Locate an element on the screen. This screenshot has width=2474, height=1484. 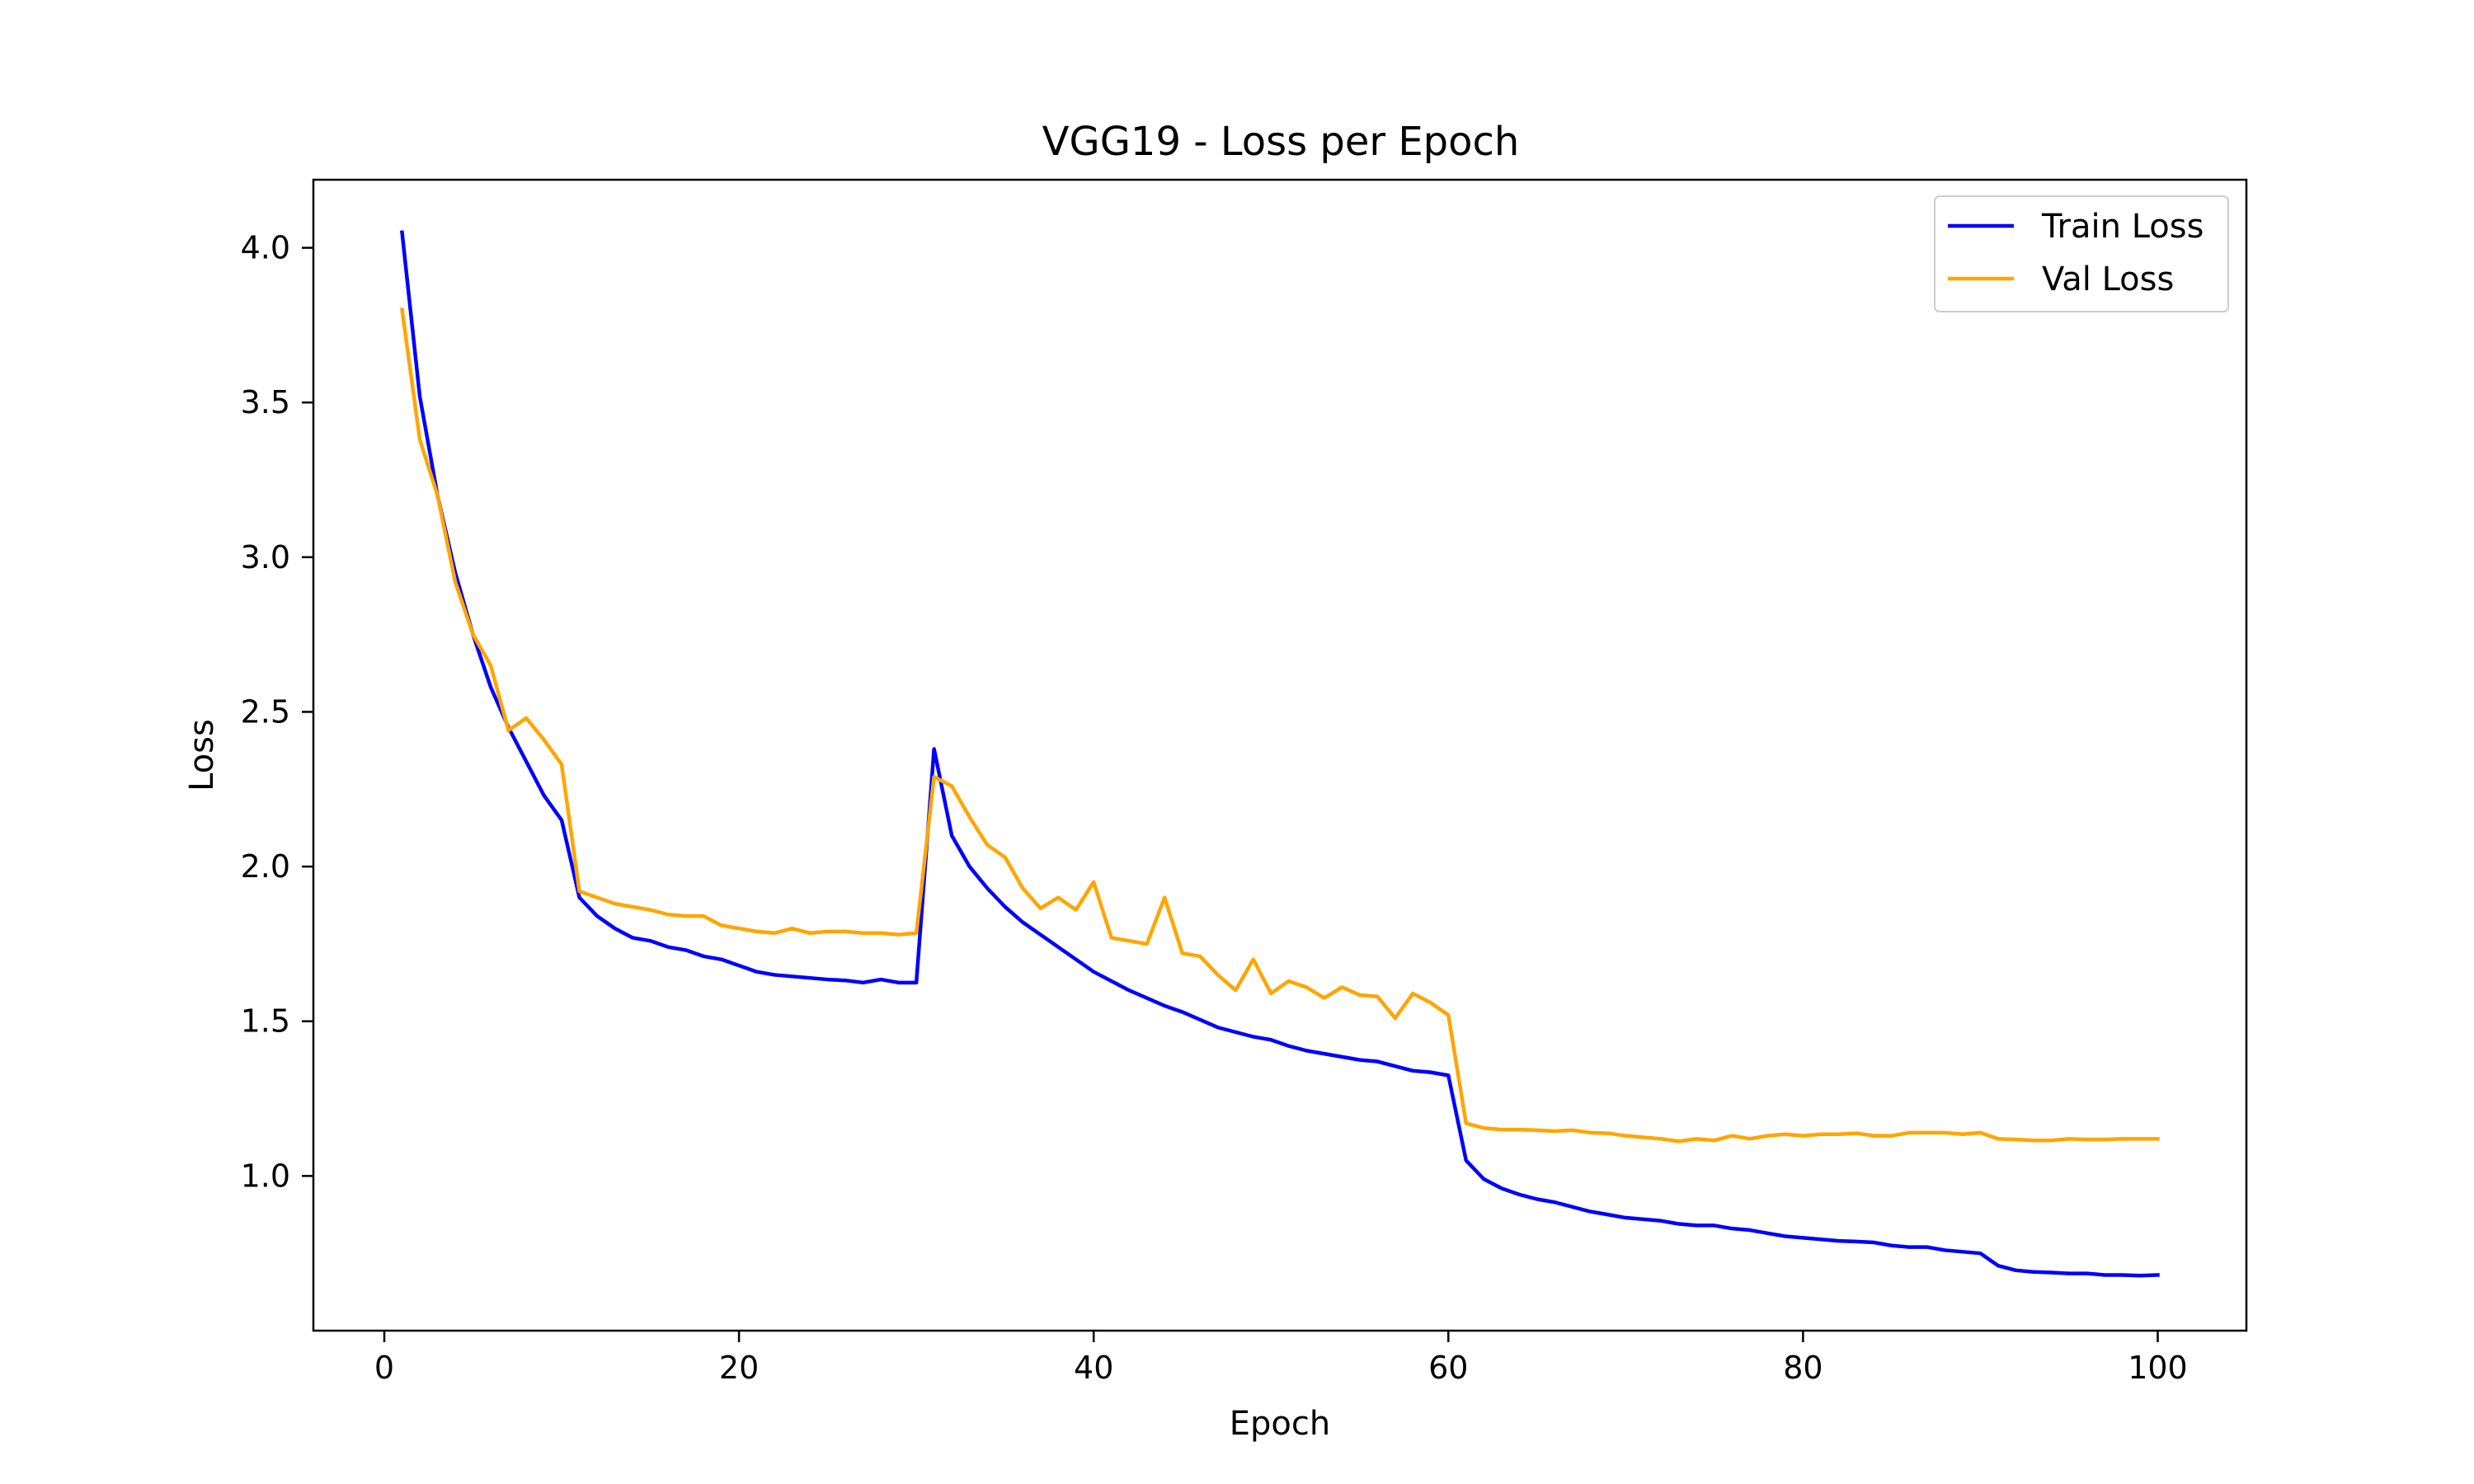
x-axis-ticks: 0 20 40 60 80 100 is located at coordinates (1281, 1358).